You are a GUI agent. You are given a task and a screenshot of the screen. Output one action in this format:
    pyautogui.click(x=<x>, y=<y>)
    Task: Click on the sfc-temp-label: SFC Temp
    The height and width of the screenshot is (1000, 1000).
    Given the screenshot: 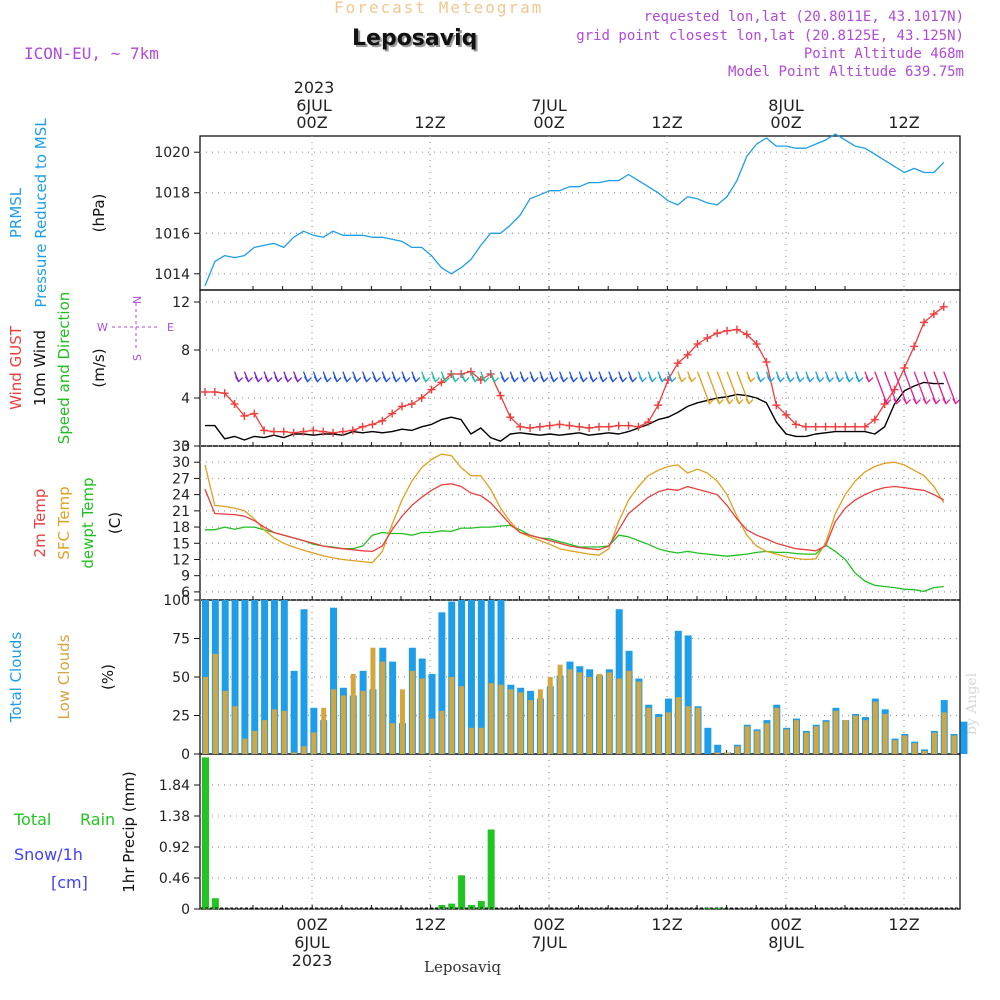 What is the action you would take?
    pyautogui.click(x=64, y=522)
    